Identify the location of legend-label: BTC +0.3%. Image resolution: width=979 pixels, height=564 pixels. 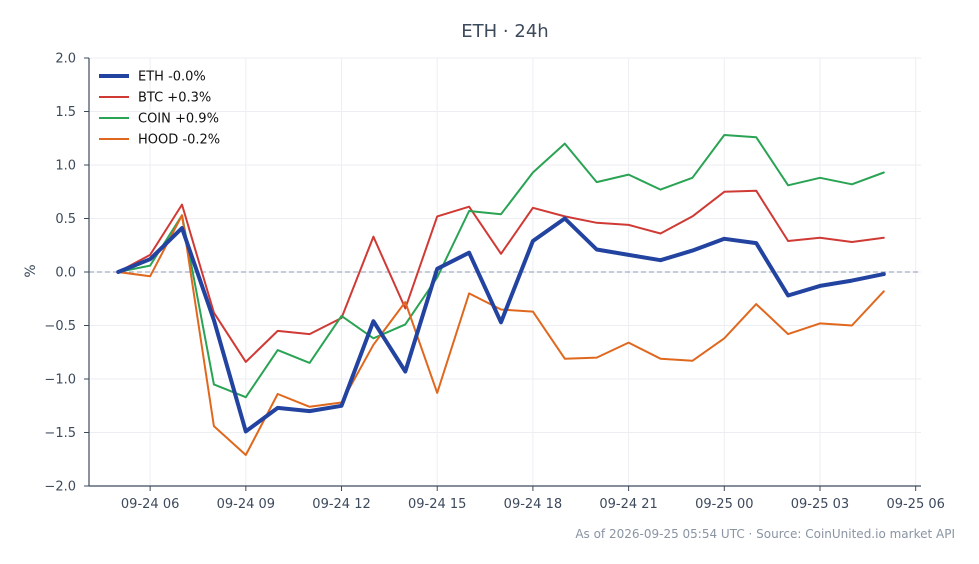
(174, 98).